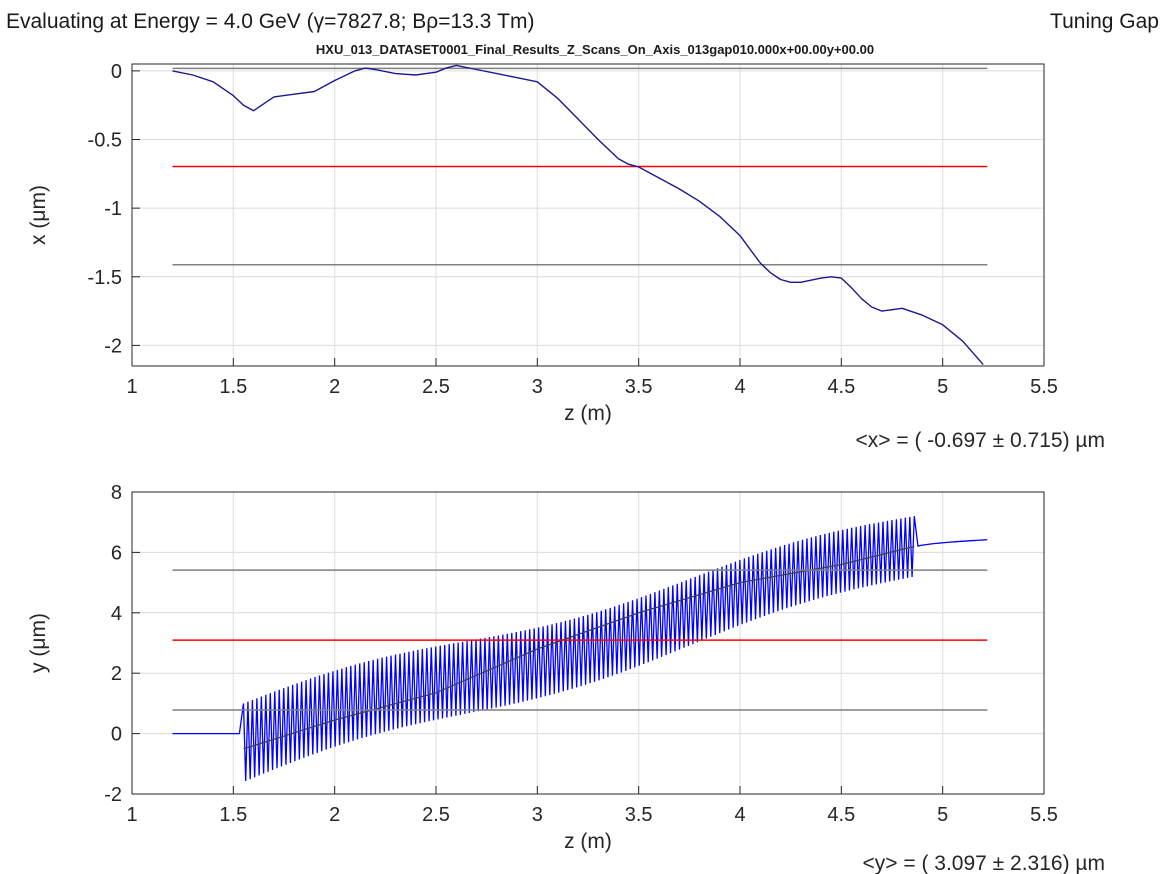  I want to click on x-plot-ytick-label: -0.5, so click(105, 141).